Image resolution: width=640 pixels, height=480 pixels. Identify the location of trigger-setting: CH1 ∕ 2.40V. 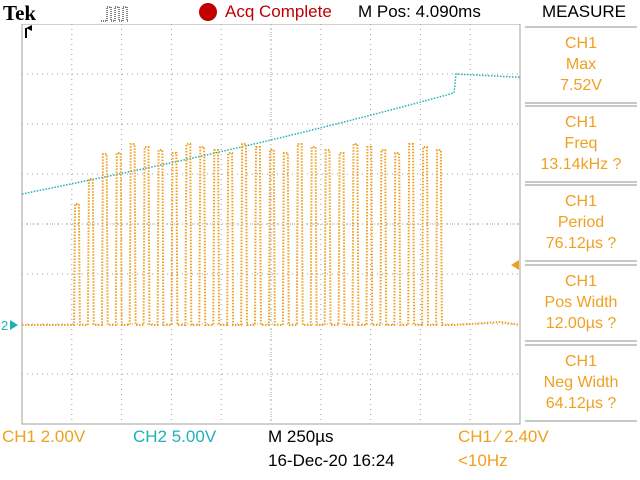
(503, 436).